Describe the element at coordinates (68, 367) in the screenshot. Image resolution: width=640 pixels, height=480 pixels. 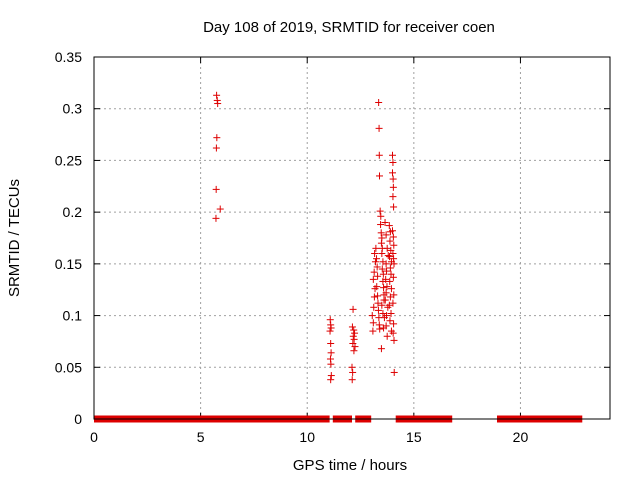
I see `y-tick-label: 0.05` at that location.